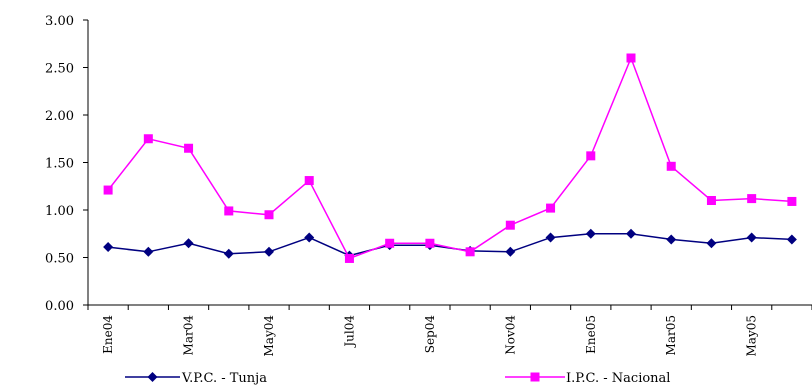  Describe the element at coordinates (224, 378) in the screenshot. I see `legend-label: V.P.C. - Tunja` at that location.